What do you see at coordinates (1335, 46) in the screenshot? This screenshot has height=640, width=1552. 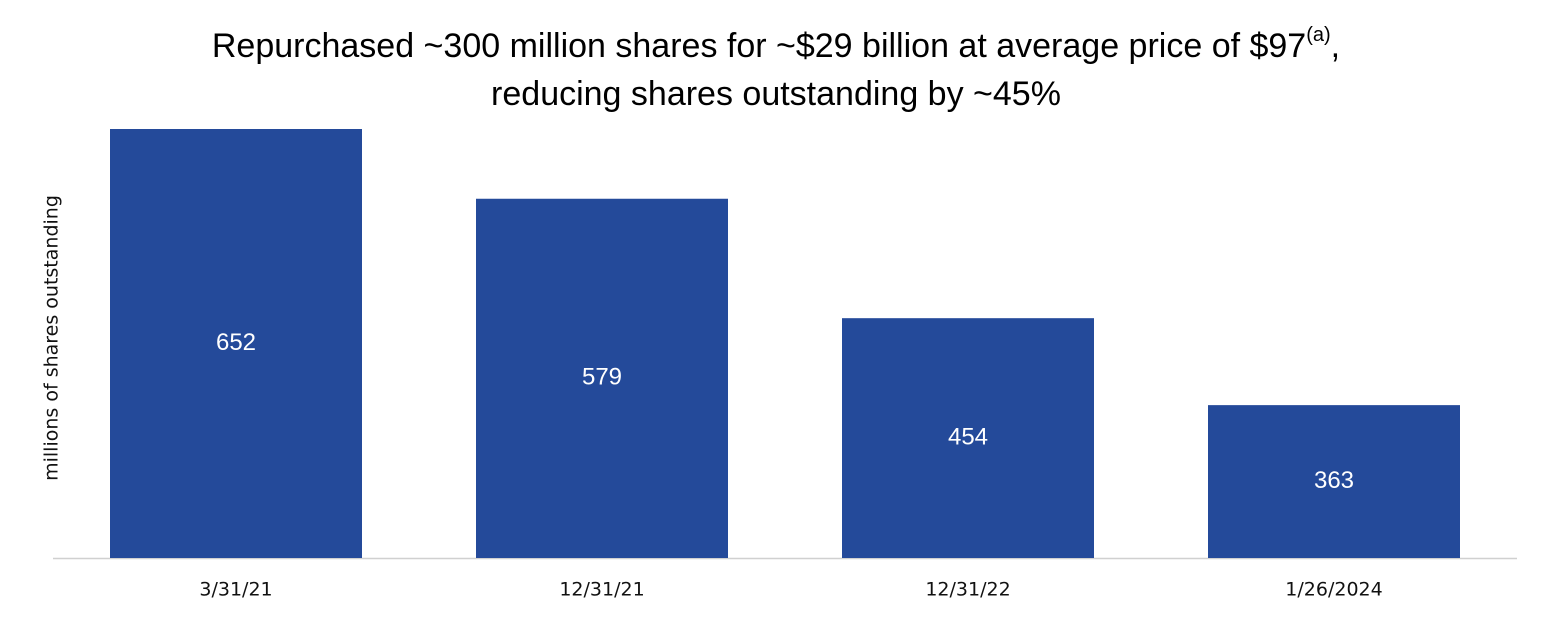 I see `title-line1-end: ,` at bounding box center [1335, 46].